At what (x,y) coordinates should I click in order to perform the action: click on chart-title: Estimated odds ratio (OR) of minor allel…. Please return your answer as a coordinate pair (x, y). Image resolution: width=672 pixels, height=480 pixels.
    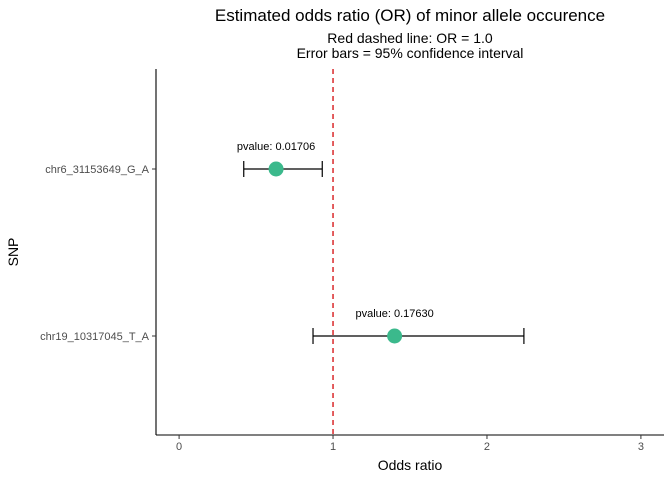
    Looking at the image, I should click on (410, 15).